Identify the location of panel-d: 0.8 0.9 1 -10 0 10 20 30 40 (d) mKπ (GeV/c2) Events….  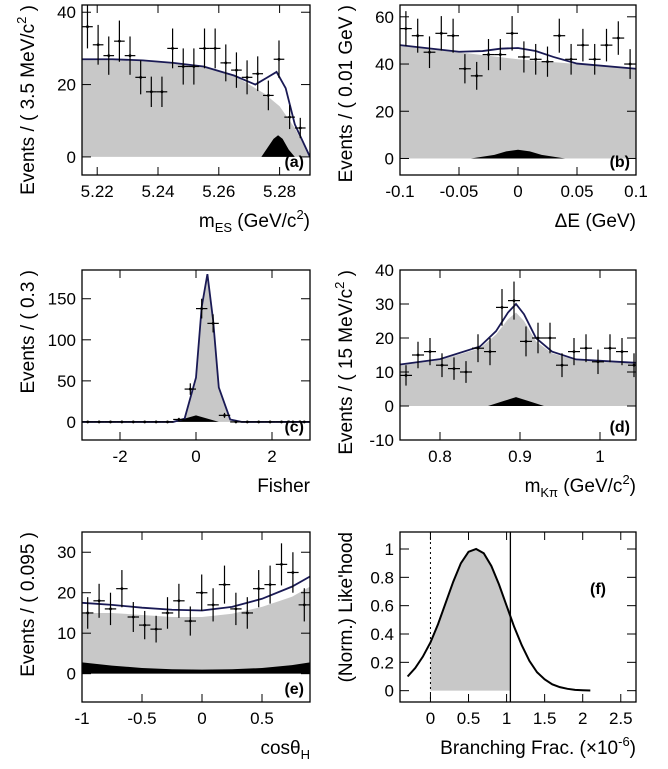
(484, 380).